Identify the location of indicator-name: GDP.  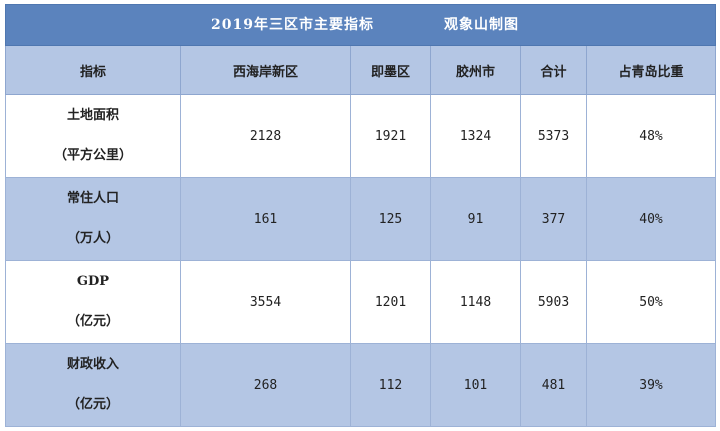
(93, 281).